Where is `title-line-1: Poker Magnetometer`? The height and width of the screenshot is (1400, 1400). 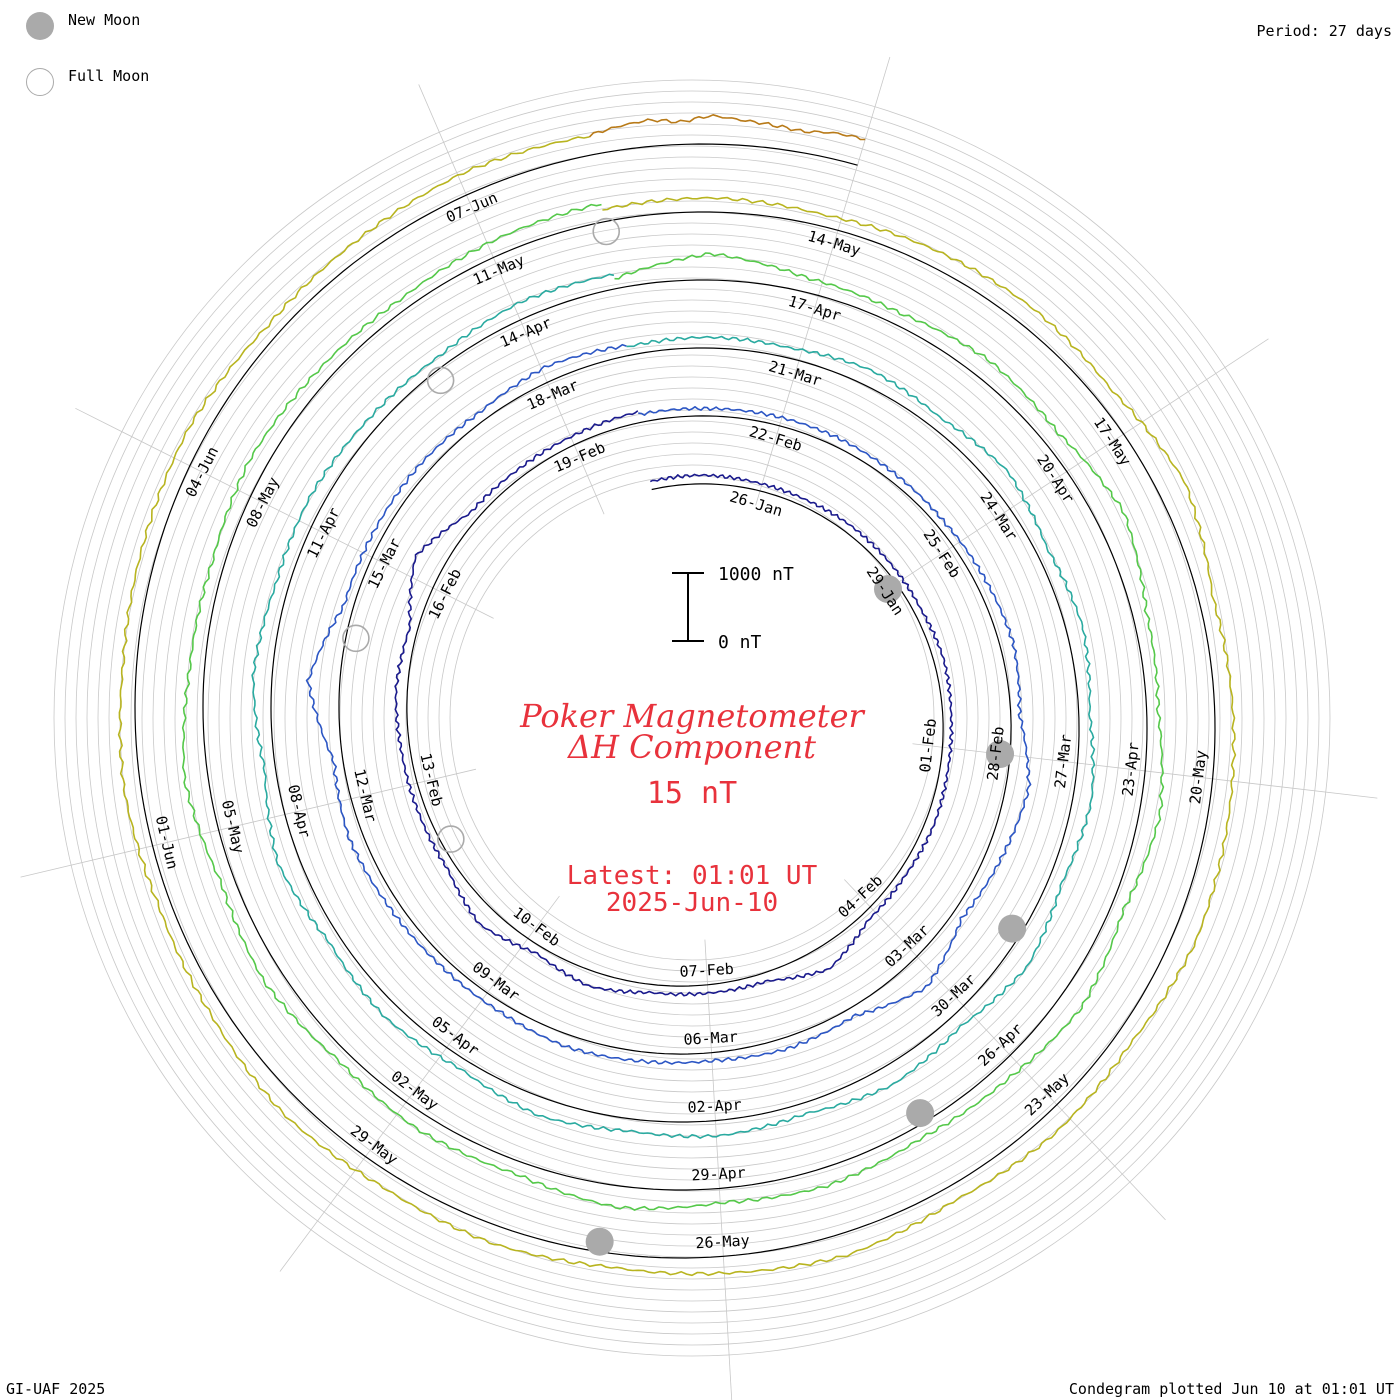
title-line-1: Poker Magnetometer is located at coordinates (692, 716).